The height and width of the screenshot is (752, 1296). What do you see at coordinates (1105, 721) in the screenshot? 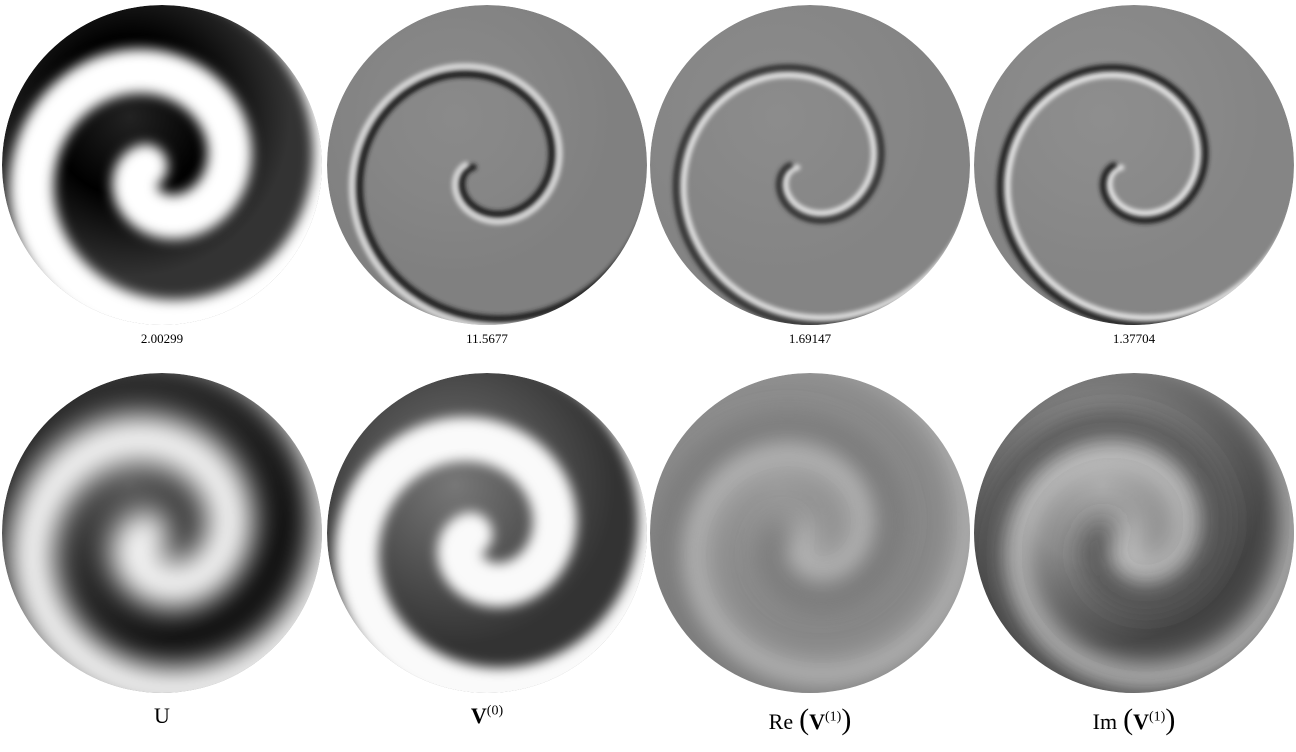
I see `label-part: Im` at bounding box center [1105, 721].